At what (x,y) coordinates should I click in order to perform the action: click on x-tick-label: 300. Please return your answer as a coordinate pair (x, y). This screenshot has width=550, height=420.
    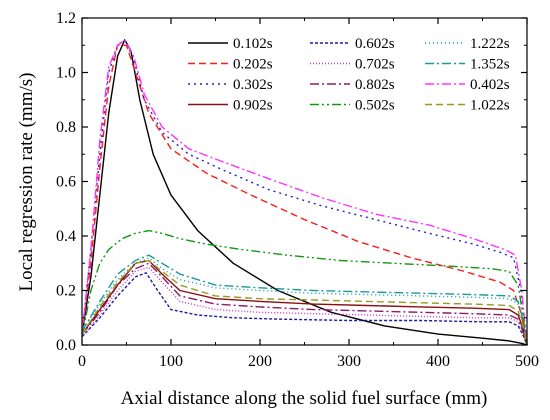
    Looking at the image, I should click on (349, 361).